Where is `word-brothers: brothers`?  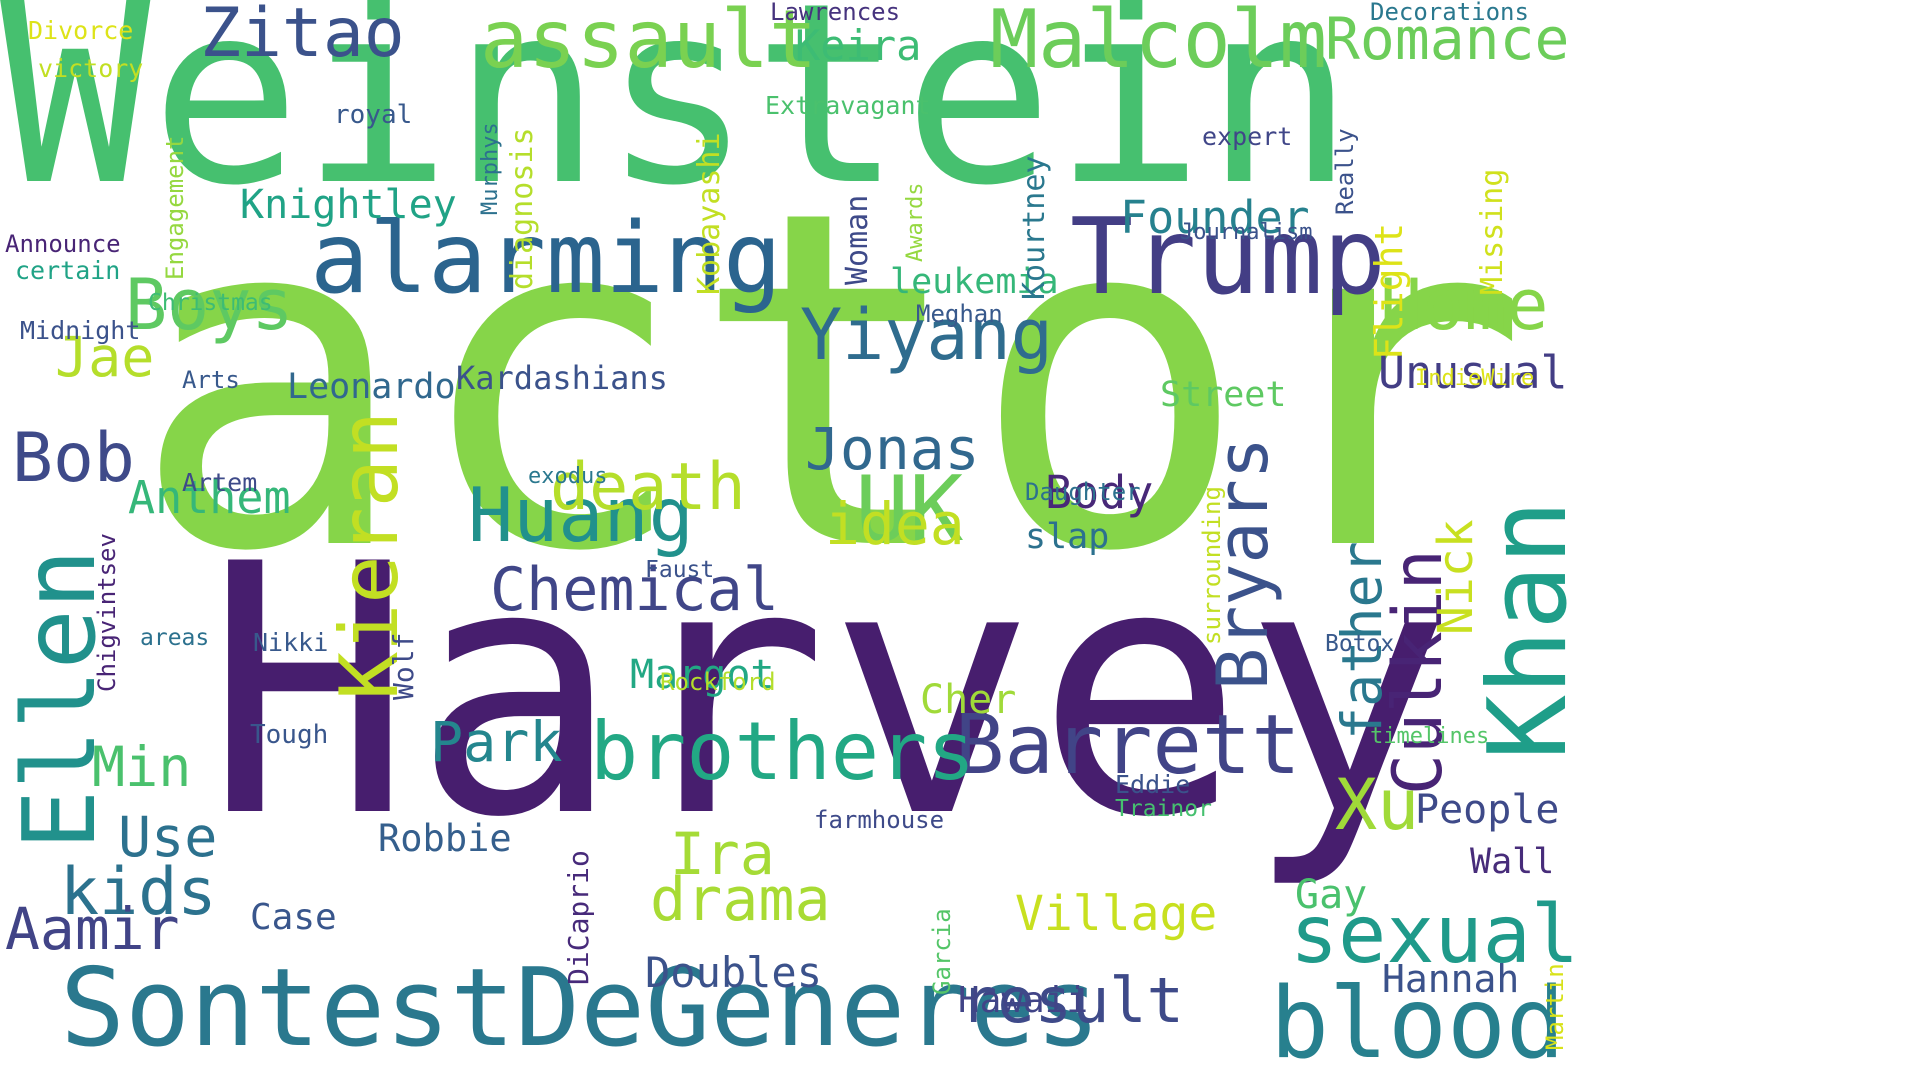
word-brothers: brothers is located at coordinates (783, 751).